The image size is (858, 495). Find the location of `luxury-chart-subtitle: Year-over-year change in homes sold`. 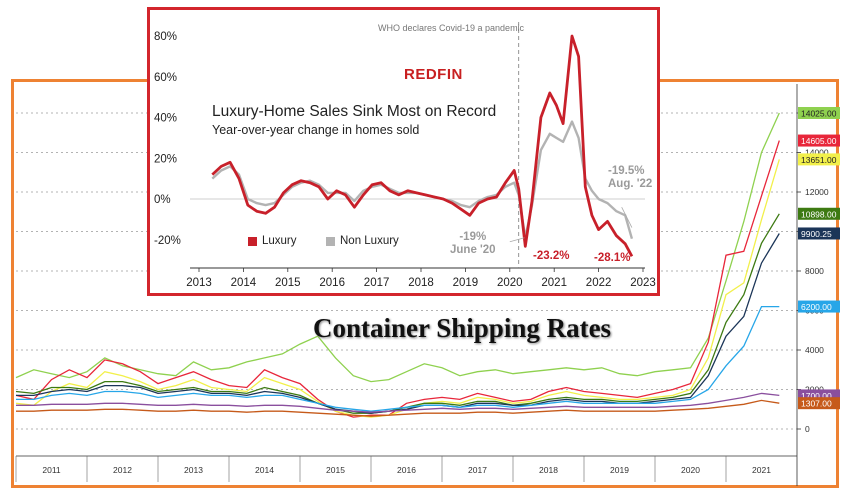

luxury-chart-subtitle: Year-over-year change in homes sold is located at coordinates (316, 130).